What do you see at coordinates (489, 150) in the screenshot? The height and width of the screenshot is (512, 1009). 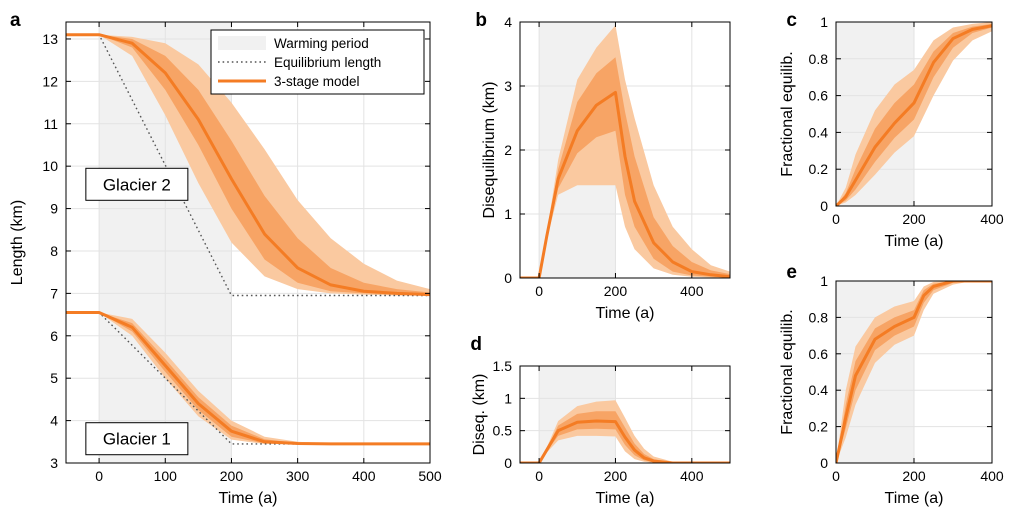 I see `y-axis-label: Disequilibrium (km)` at bounding box center [489, 150].